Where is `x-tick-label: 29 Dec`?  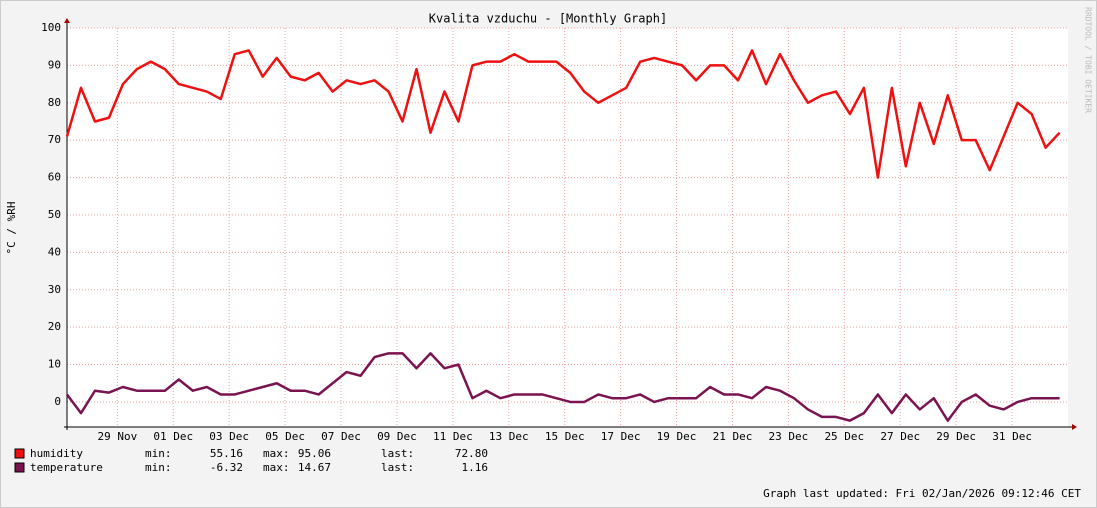 x-tick-label: 29 Dec is located at coordinates (956, 436).